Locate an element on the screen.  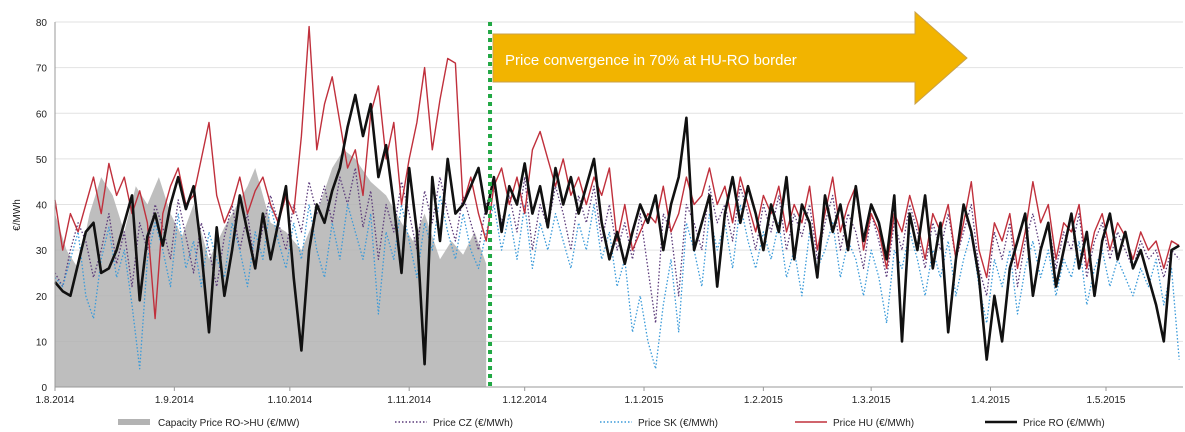
y-tick-labels: 0 10 20 30 40 50 60 70 80 is located at coordinates (42, 206).